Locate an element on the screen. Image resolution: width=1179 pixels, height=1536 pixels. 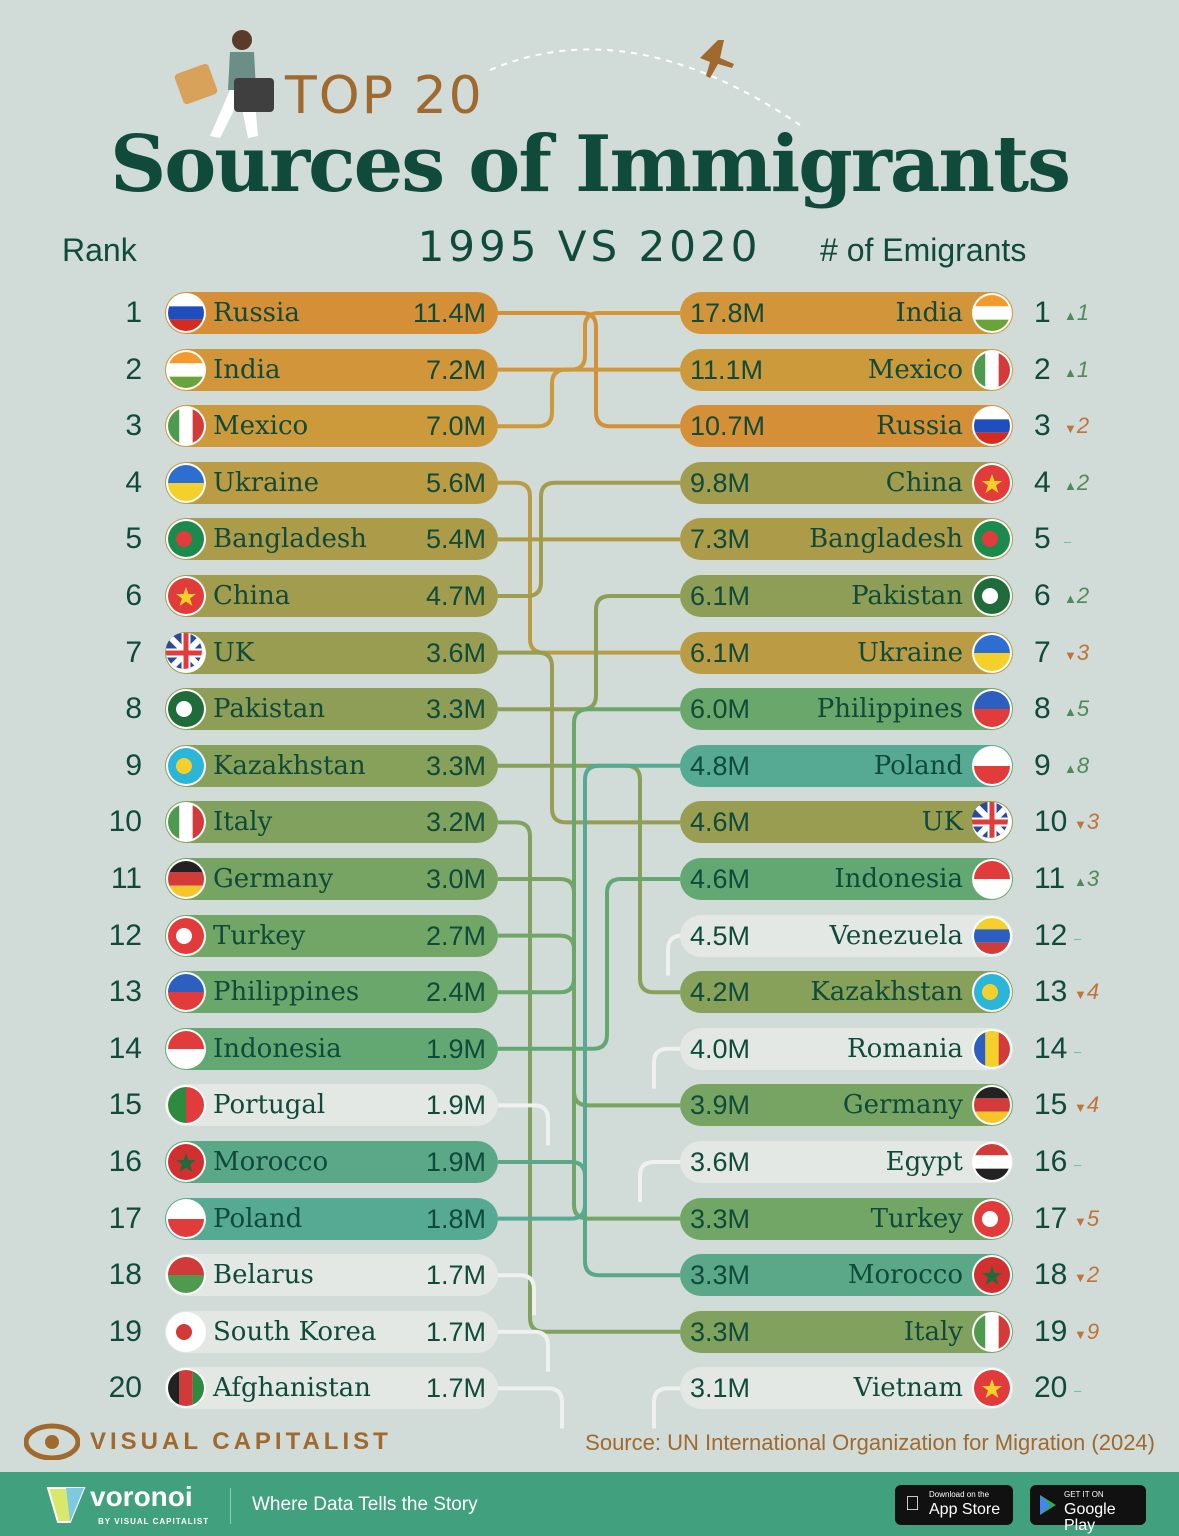
rank-1995: 11 is located at coordinates (126, 878).